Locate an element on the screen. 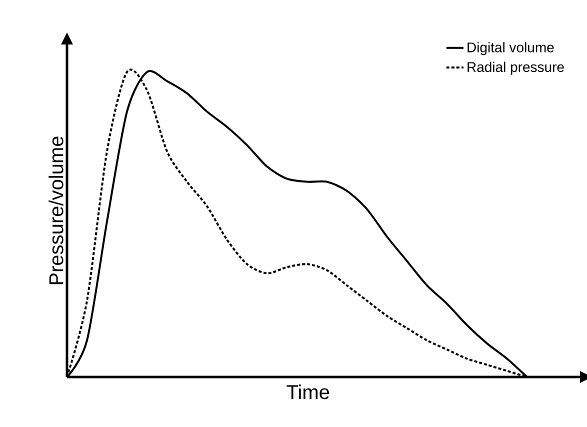  legend-label: Radial pressure is located at coordinates (516, 68).